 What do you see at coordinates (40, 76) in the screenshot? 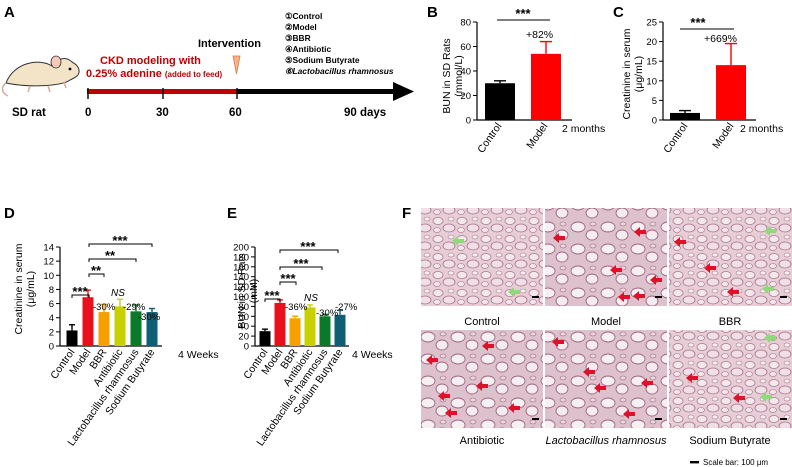
I see `rat-icon` at bounding box center [40, 76].